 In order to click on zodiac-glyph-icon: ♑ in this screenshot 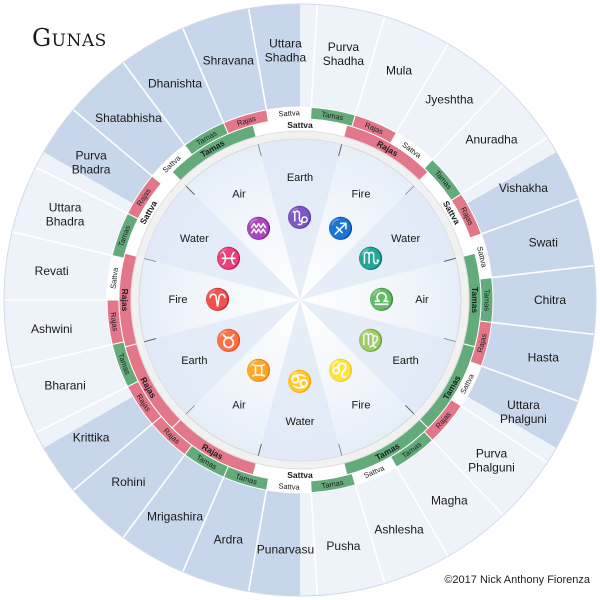, I will do `click(300, 217)`.